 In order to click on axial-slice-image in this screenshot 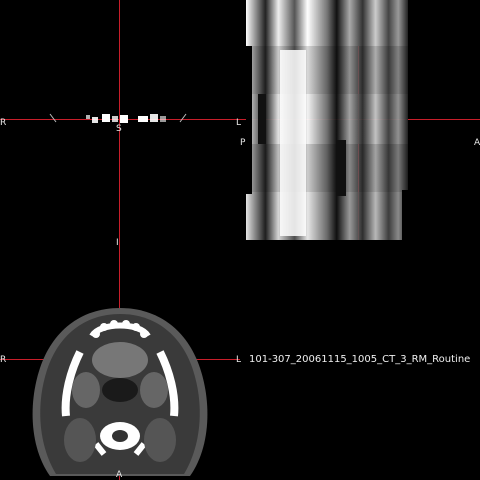, I will do `click(120, 392)`.